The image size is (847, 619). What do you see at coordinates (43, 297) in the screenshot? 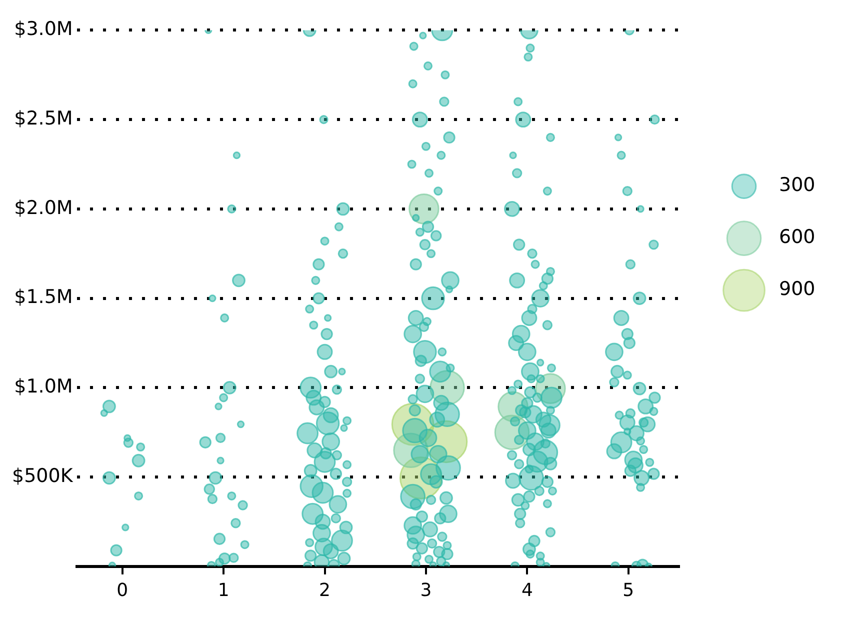
I see `y-tick-label: $1.5M` at bounding box center [43, 297].